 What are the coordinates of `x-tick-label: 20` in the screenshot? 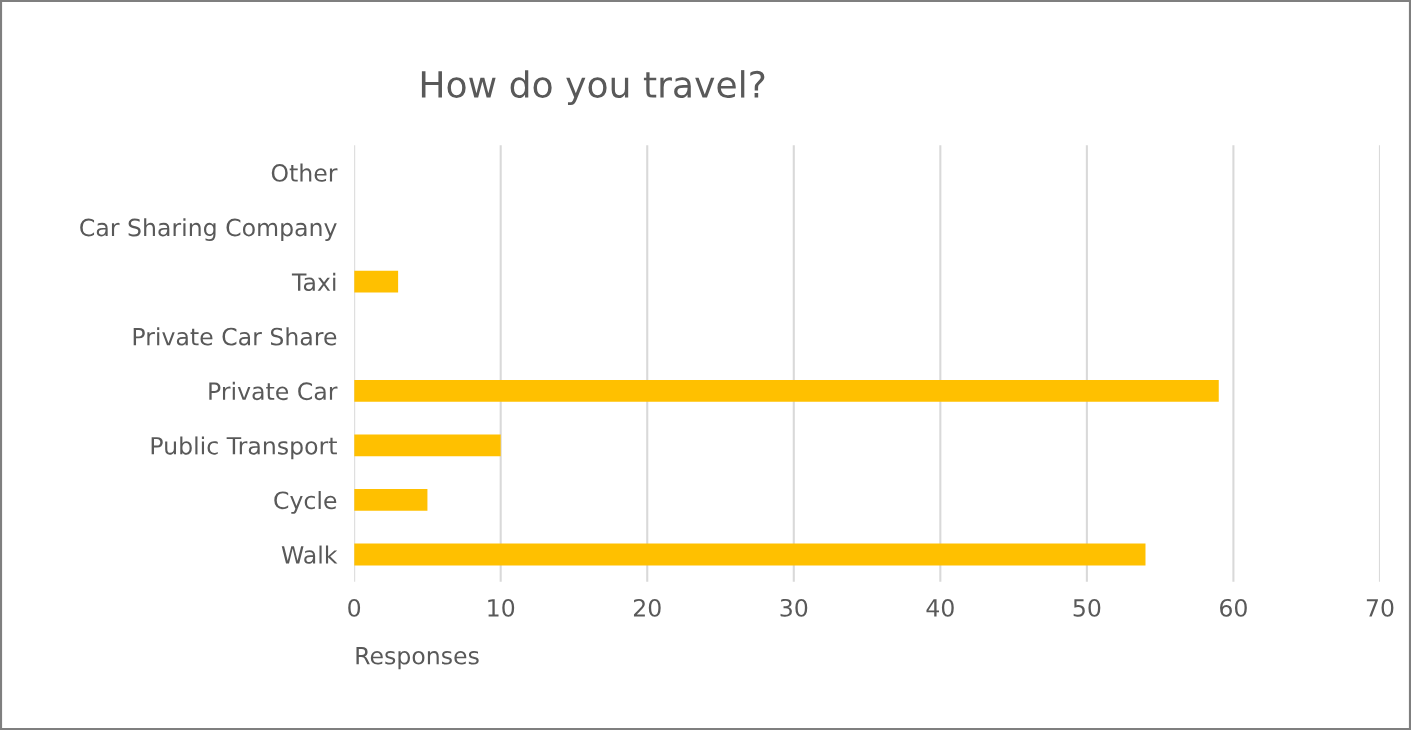 It's located at (647, 607).